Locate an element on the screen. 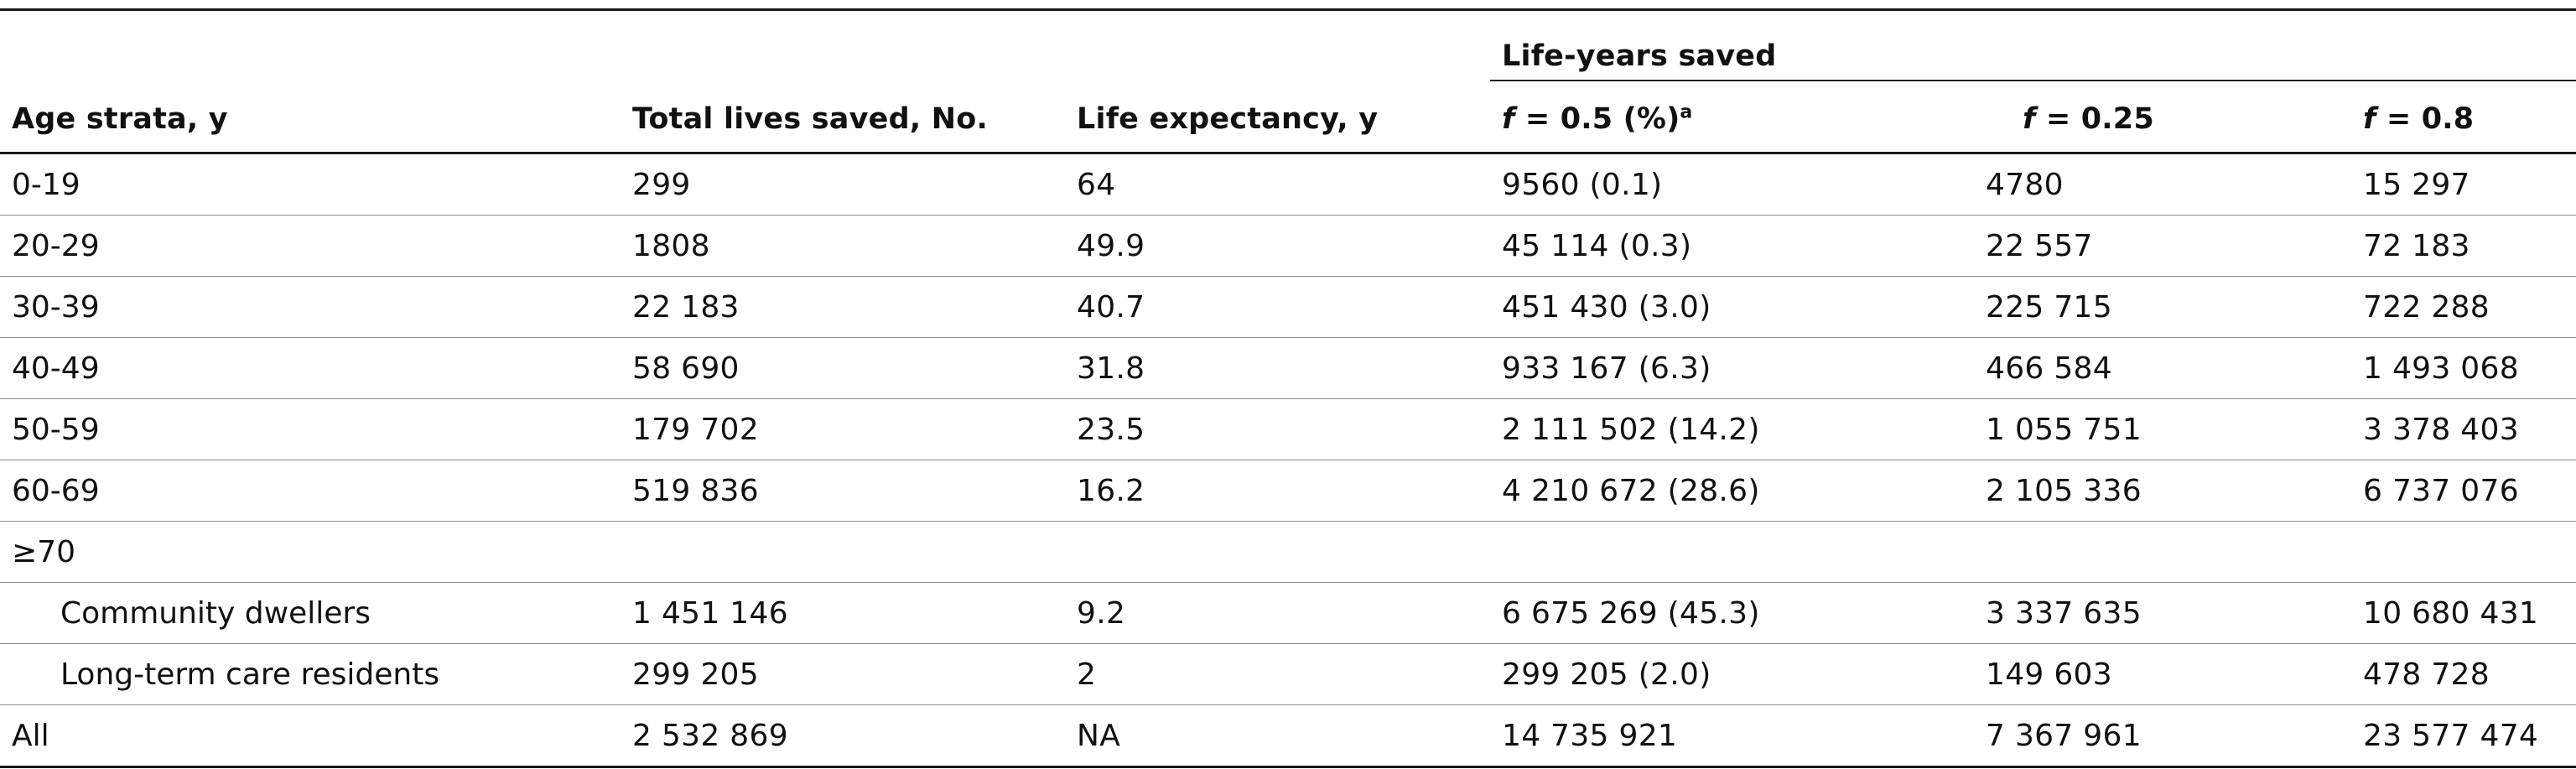 The image size is (2576, 769). cell-f025: 466 584 is located at coordinates (2162, 368).